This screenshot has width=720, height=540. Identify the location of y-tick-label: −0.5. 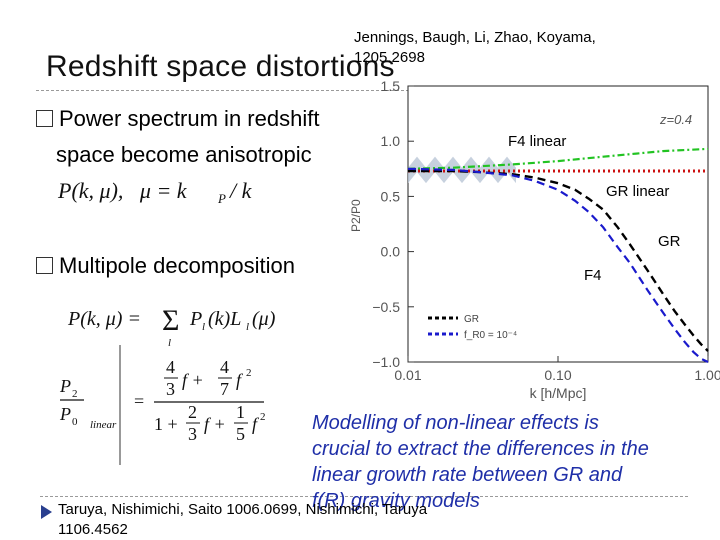
(386, 307).